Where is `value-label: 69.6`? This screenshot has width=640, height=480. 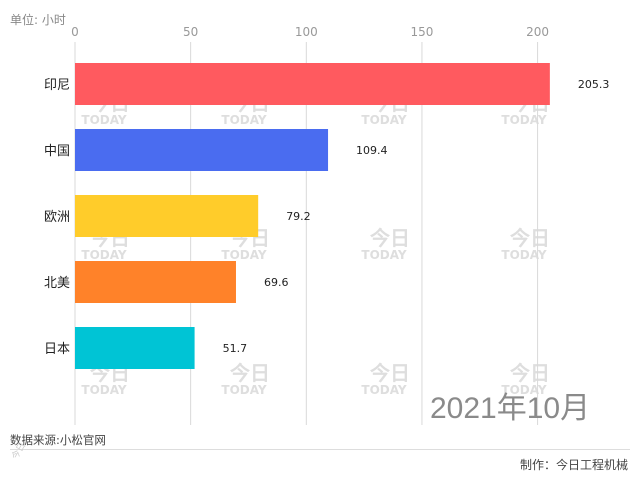
value-label: 69.6 is located at coordinates (276, 282).